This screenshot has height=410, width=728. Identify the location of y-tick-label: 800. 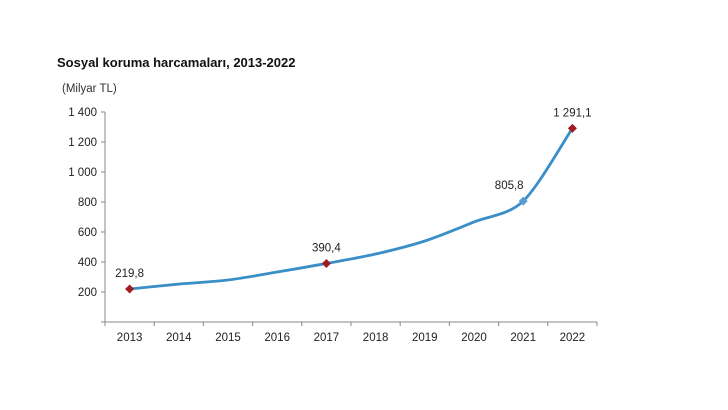
(87, 203).